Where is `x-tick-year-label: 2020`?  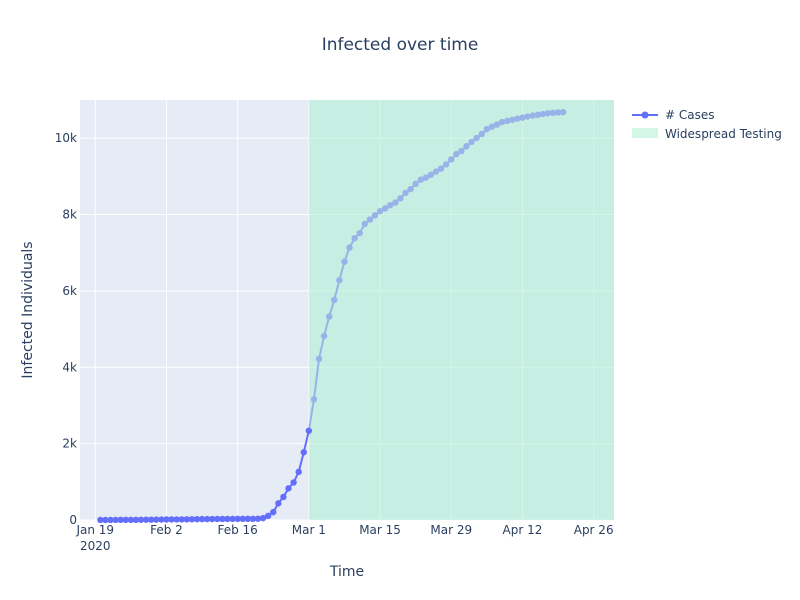
x-tick-year-label: 2020 is located at coordinates (95, 546).